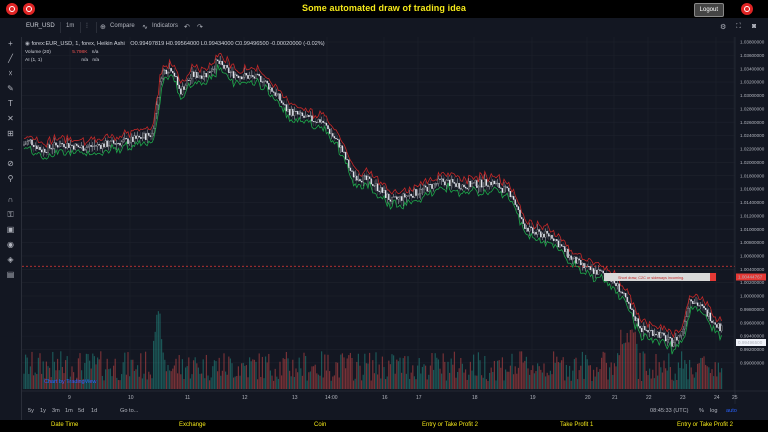  I want to click on timeframe-1m: 1m, so click(69, 411).